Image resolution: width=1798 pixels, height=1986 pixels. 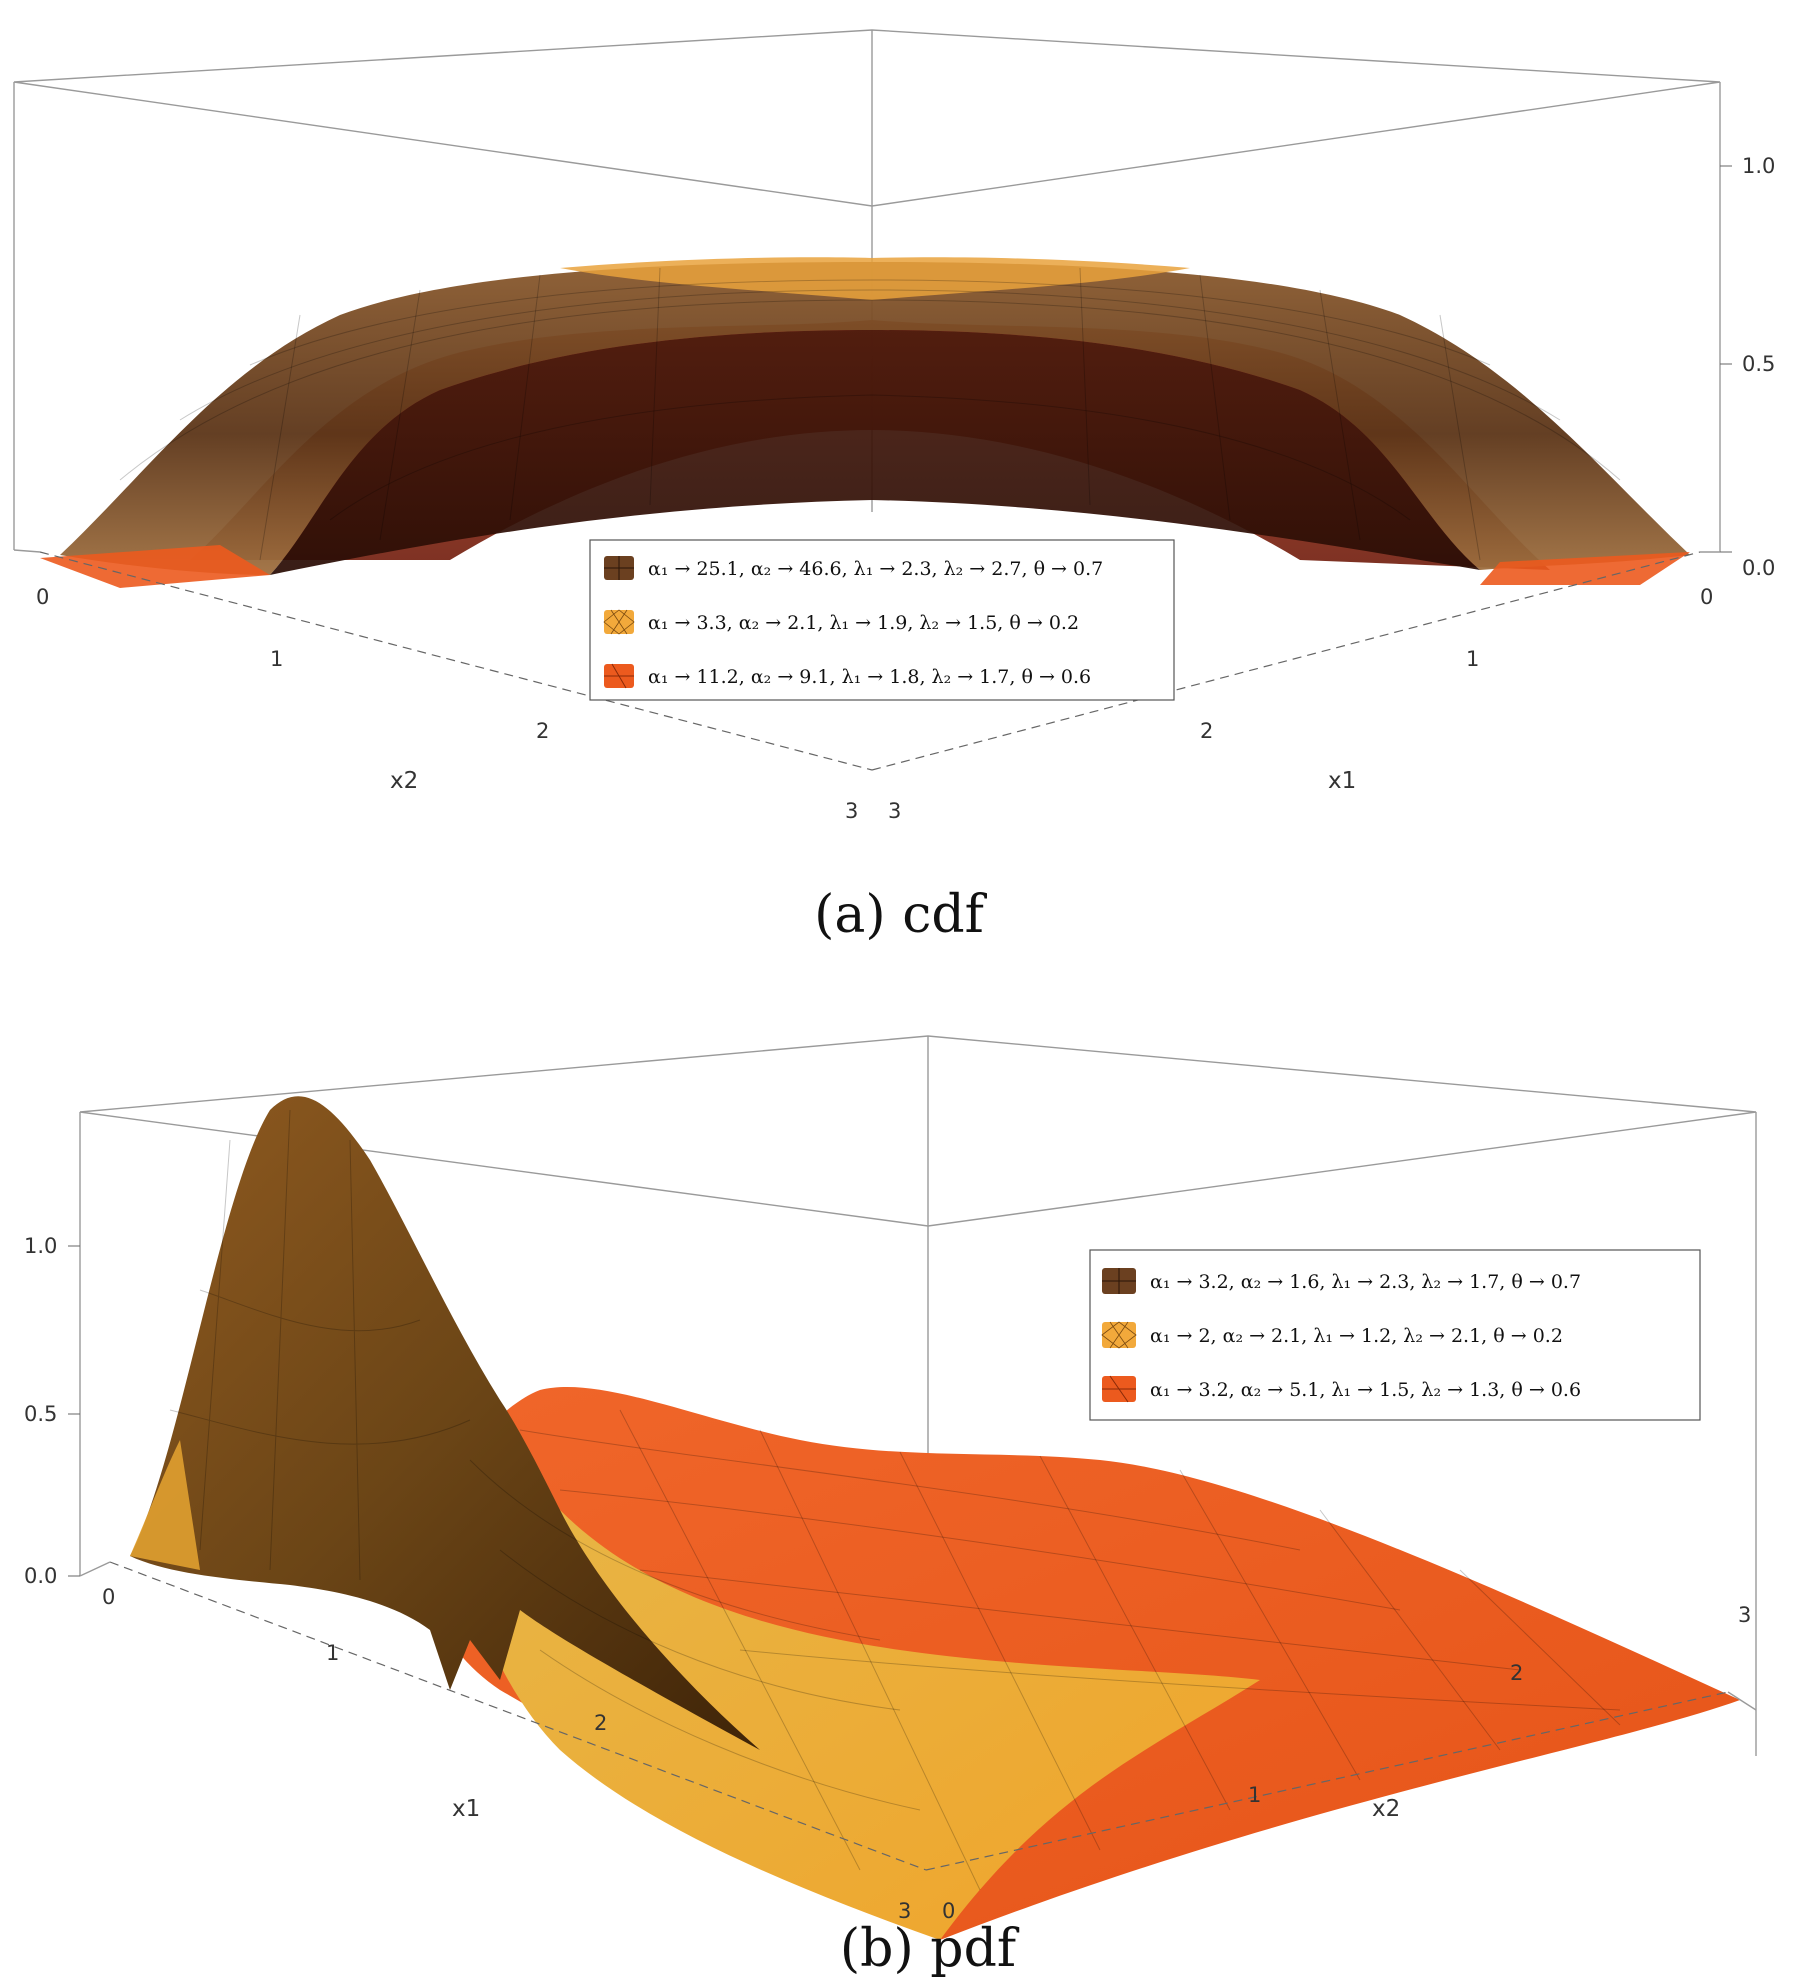 What do you see at coordinates (42, 597) in the screenshot?
I see `cdf-x2-tick-0: 0` at bounding box center [42, 597].